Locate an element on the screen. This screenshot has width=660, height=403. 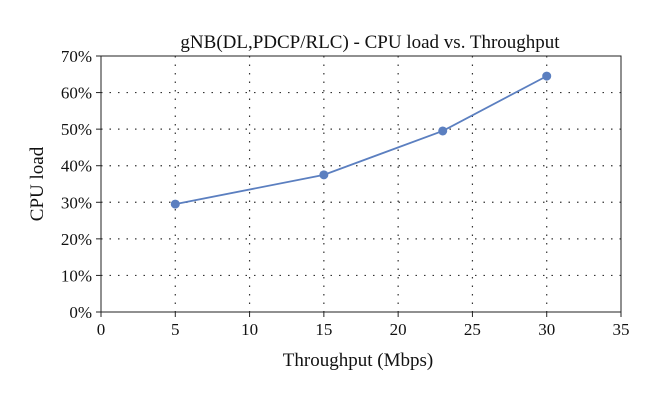
x-tick-label: 5 is located at coordinates (175, 329).